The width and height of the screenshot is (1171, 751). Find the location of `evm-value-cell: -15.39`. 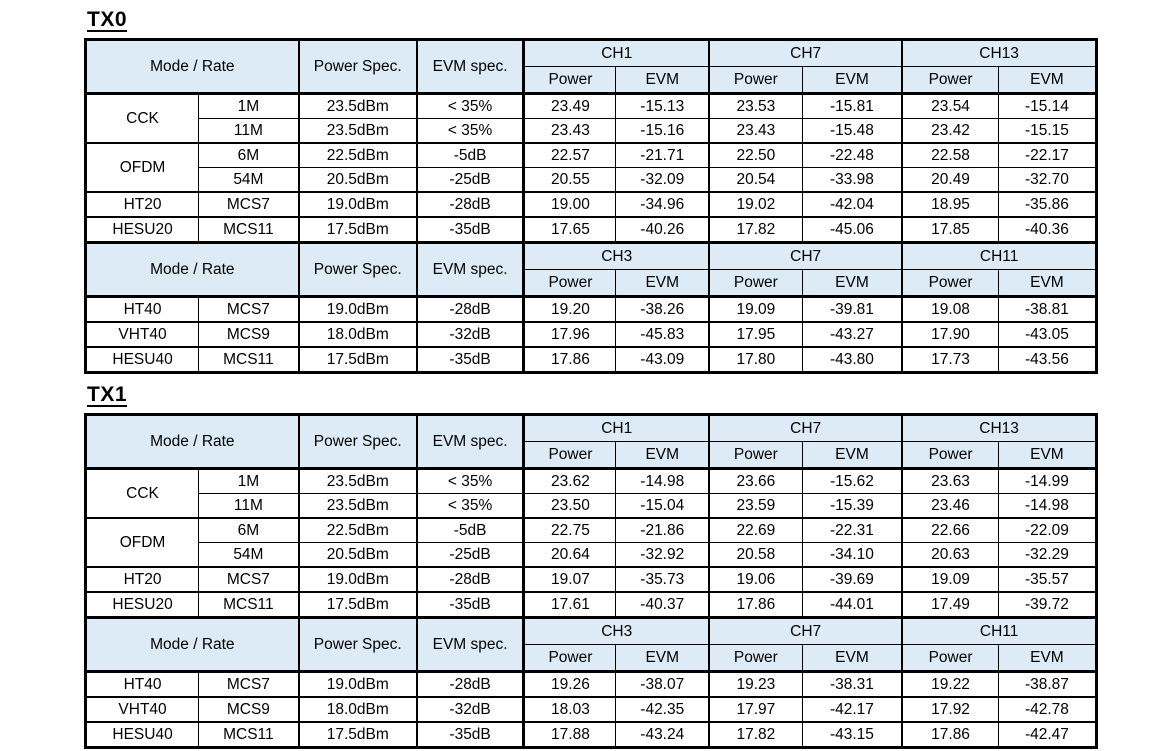

evm-value-cell: -15.39 is located at coordinates (852, 506).